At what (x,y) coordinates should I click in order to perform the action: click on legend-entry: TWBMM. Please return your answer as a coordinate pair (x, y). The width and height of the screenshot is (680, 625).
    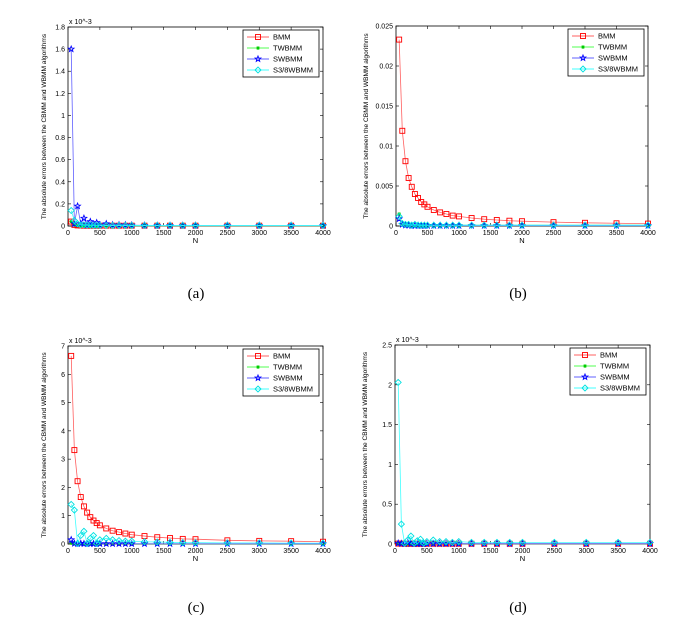
    Looking at the image, I should click on (601, 366).